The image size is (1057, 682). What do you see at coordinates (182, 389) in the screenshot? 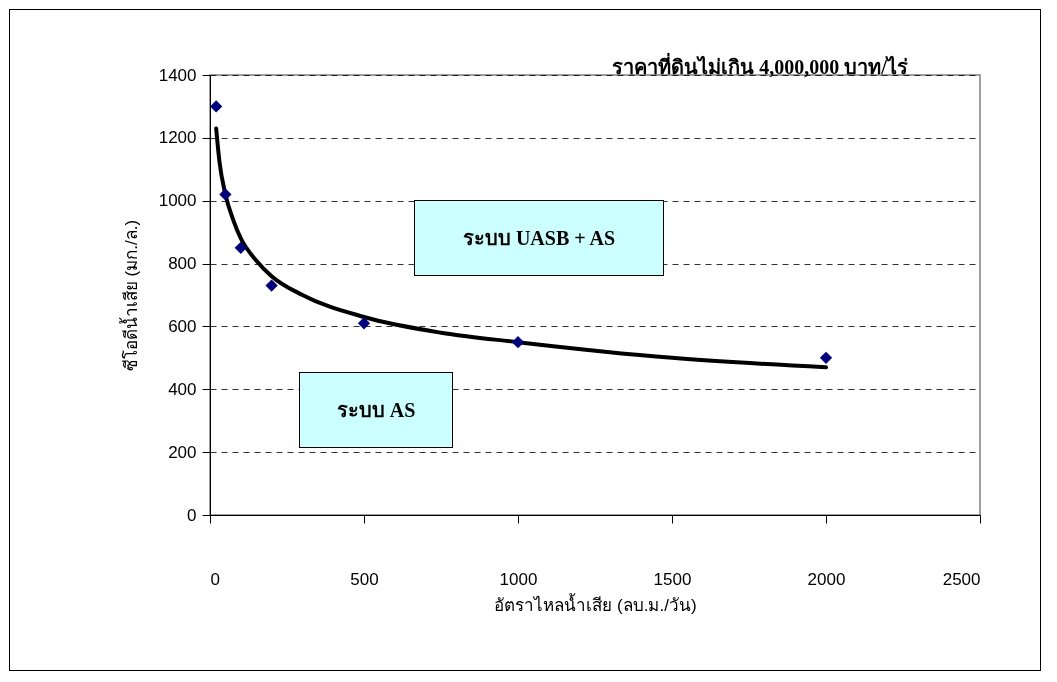
I see `y-tick-label: 400` at bounding box center [182, 389].